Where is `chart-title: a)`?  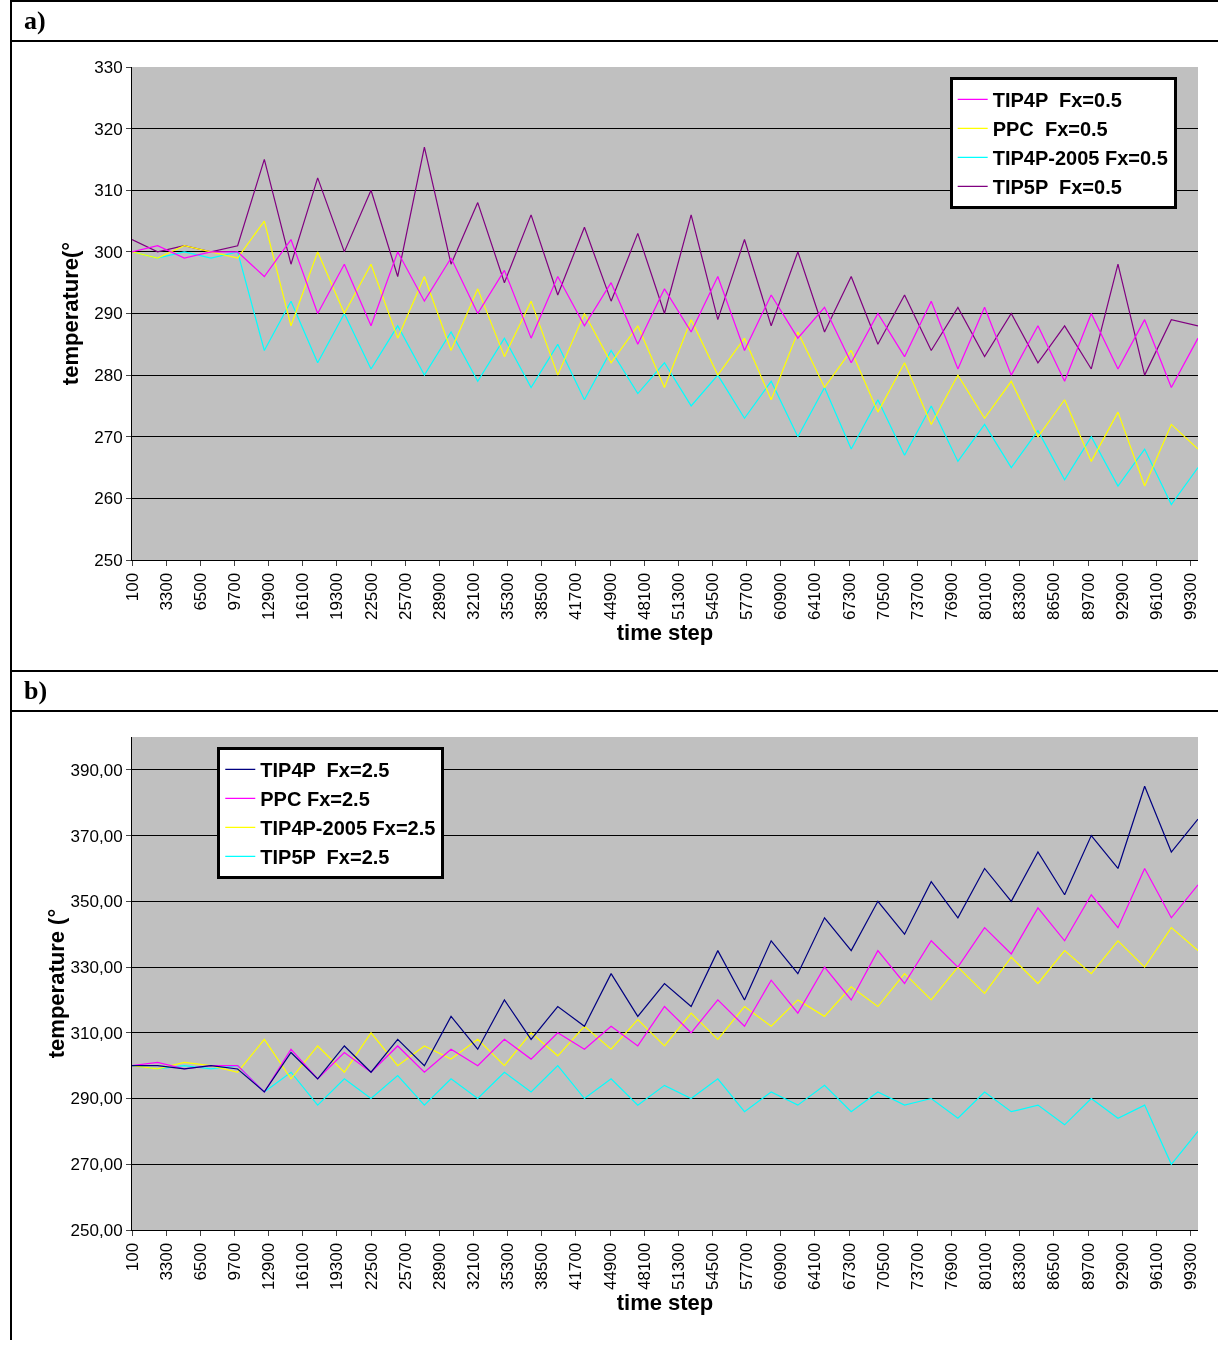 chart-title: a) is located at coordinates (615, 22).